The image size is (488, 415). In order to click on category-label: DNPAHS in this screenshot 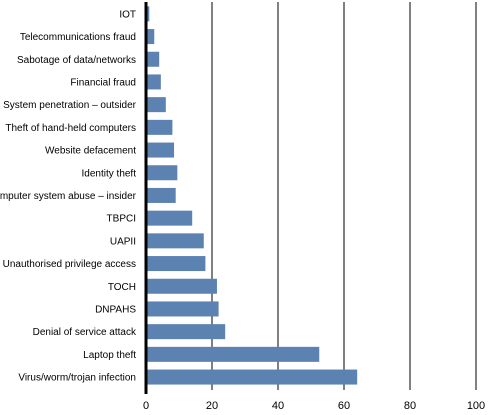, I will do `click(115, 309)`.